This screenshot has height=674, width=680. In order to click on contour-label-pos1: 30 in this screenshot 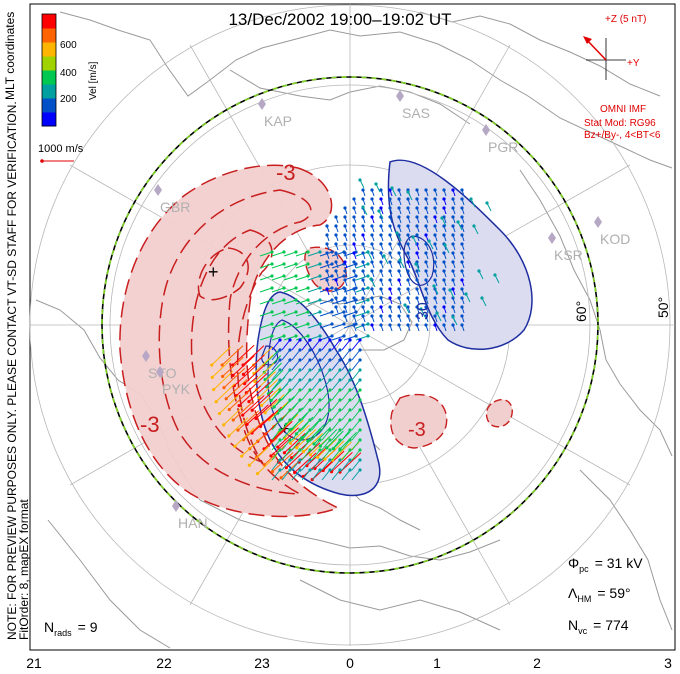, I will do `click(423, 311)`.